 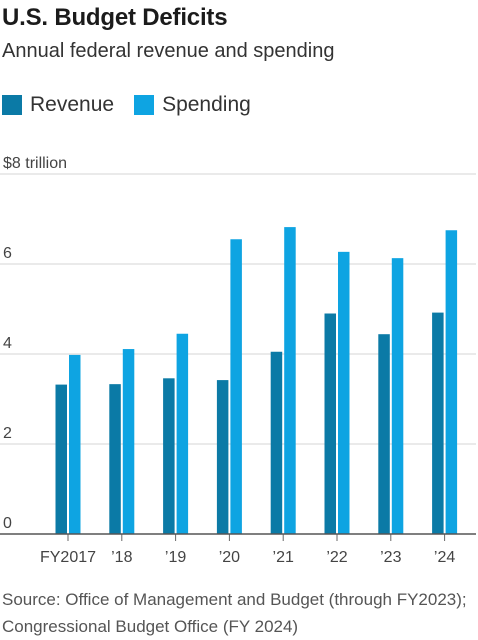 What do you see at coordinates (7, 433) in the screenshot?
I see `y-tick-label: 2` at bounding box center [7, 433].